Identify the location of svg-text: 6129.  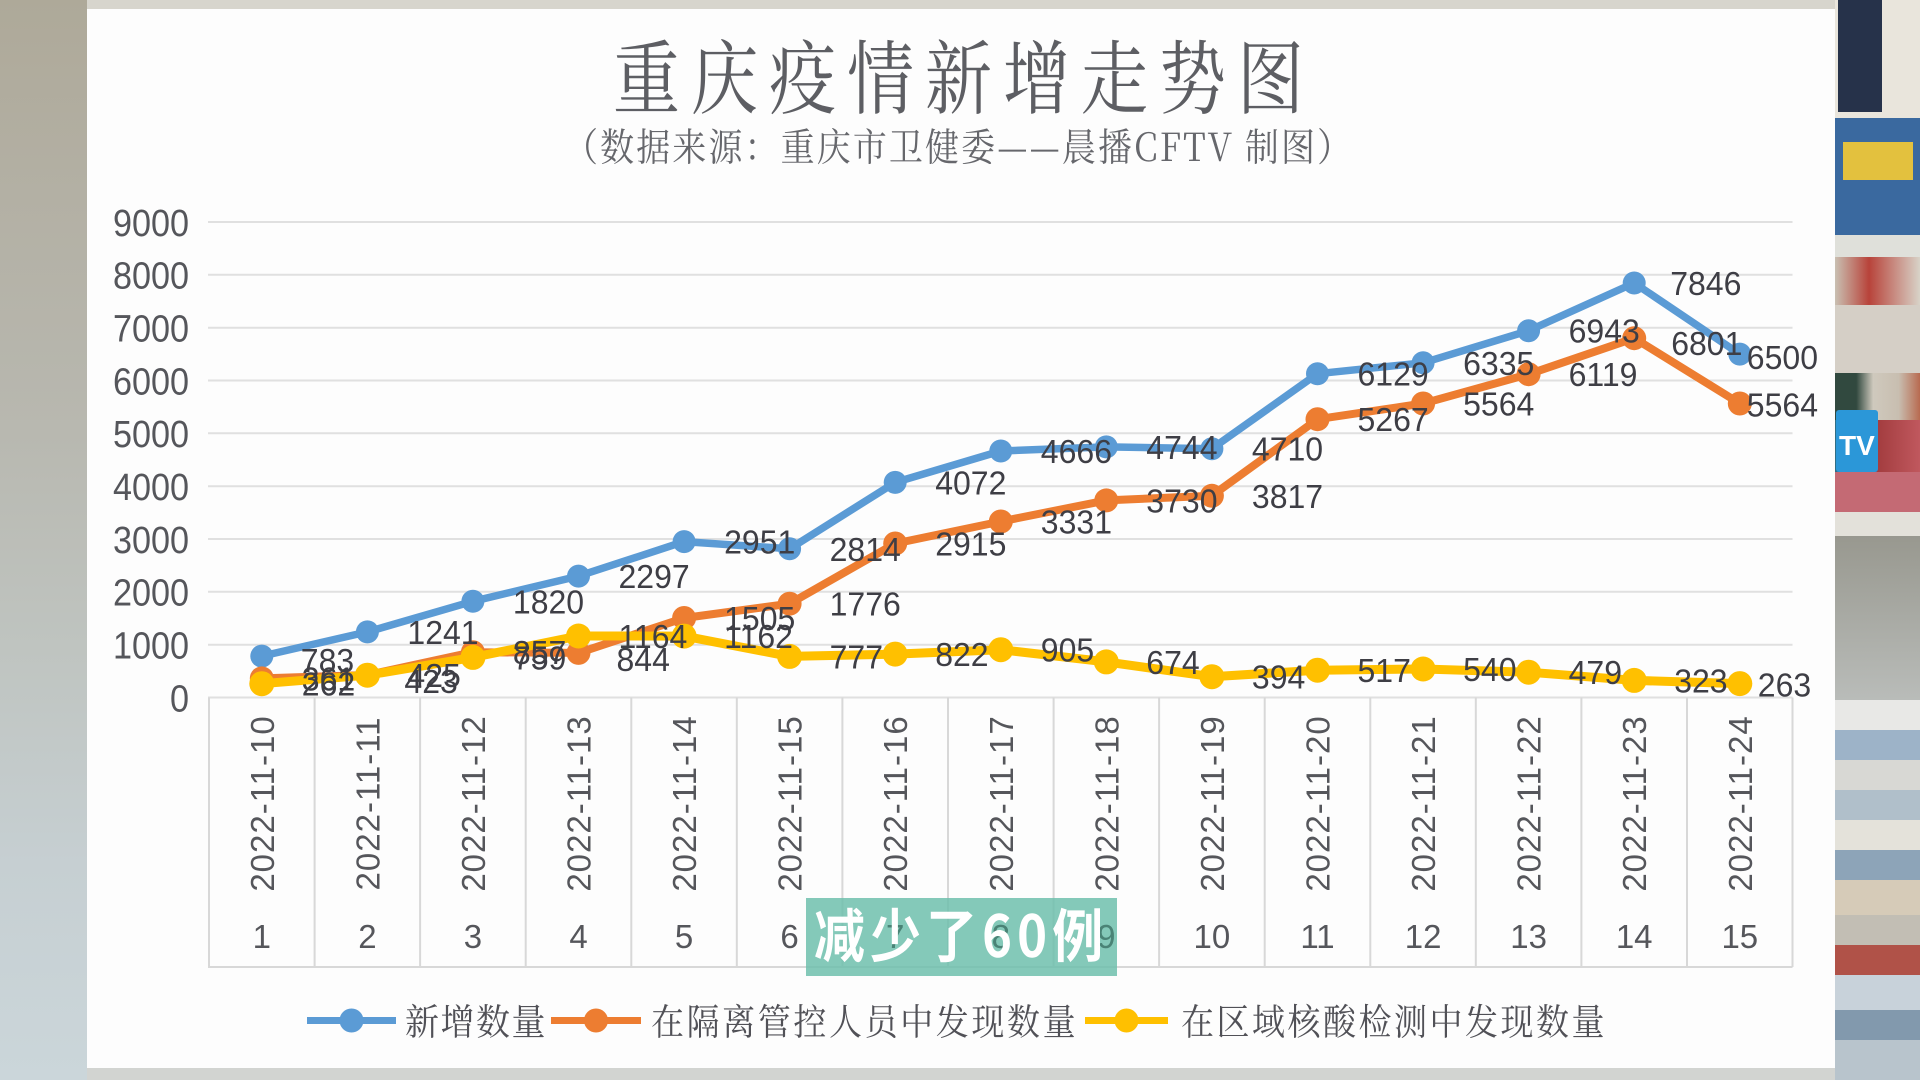
(1393, 374).